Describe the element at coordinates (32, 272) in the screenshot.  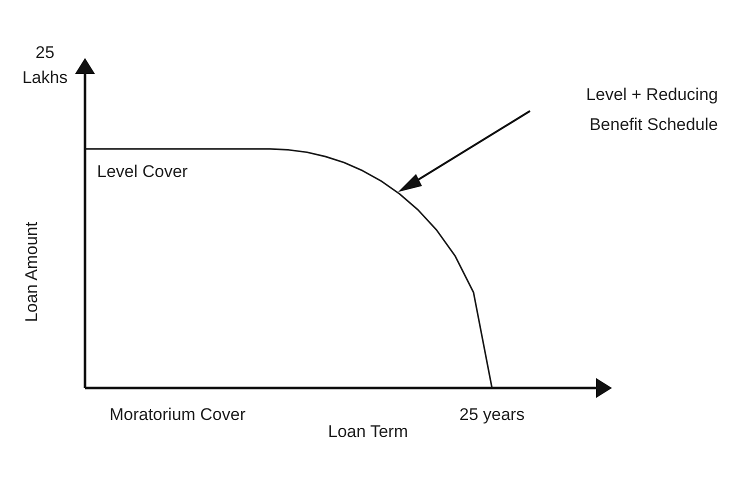
I see `y-axis-title: Loan Amount` at that location.